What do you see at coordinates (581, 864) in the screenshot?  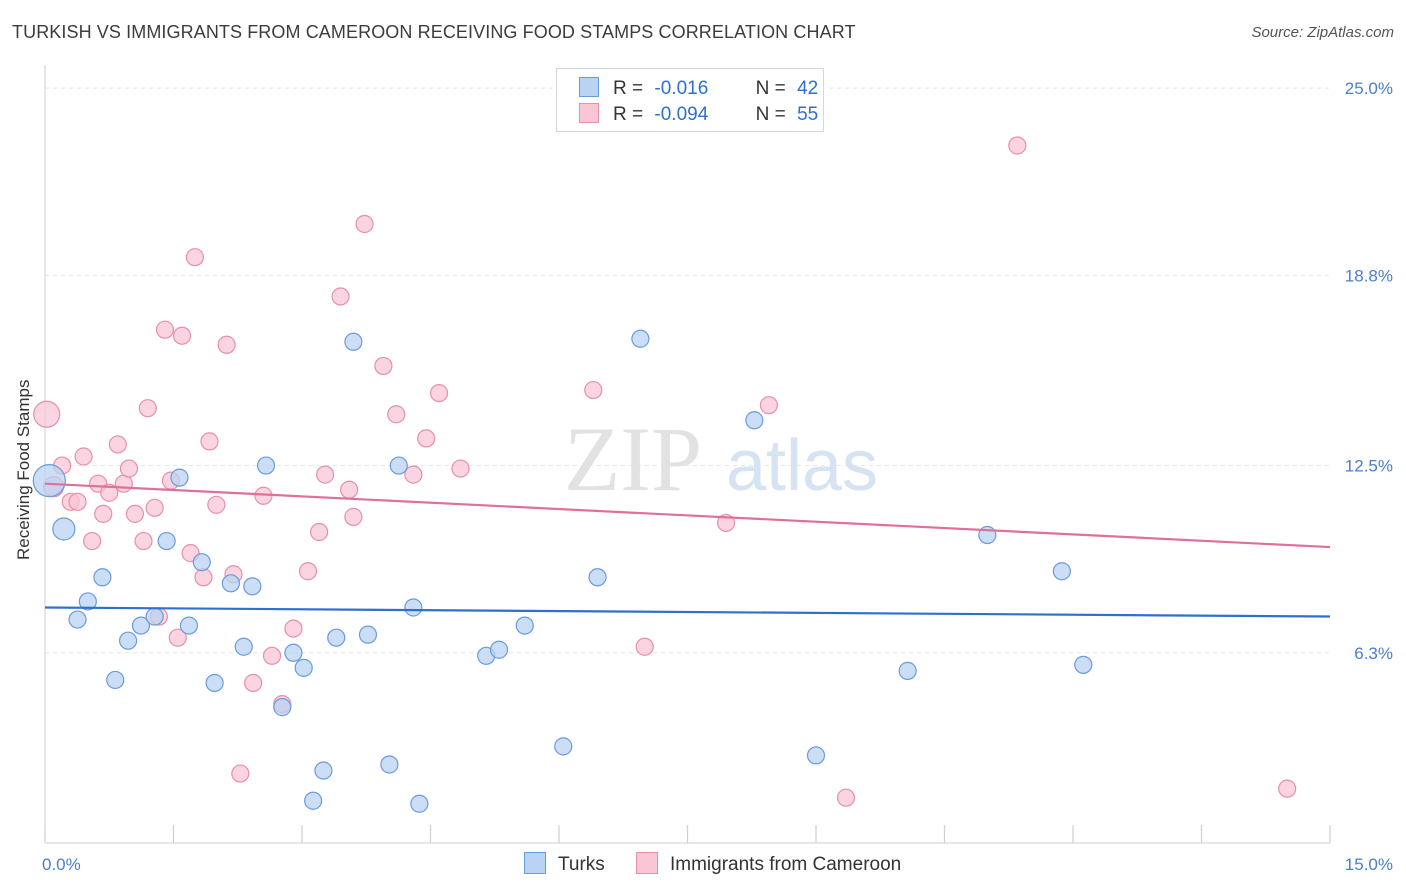 I see `legend-label-turks: Turks` at bounding box center [581, 864].